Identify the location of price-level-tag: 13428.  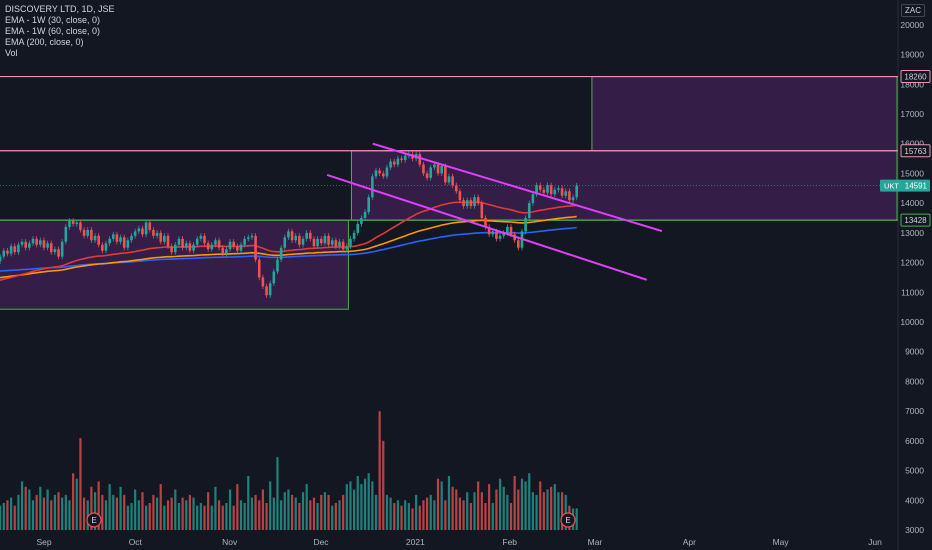
(915, 220).